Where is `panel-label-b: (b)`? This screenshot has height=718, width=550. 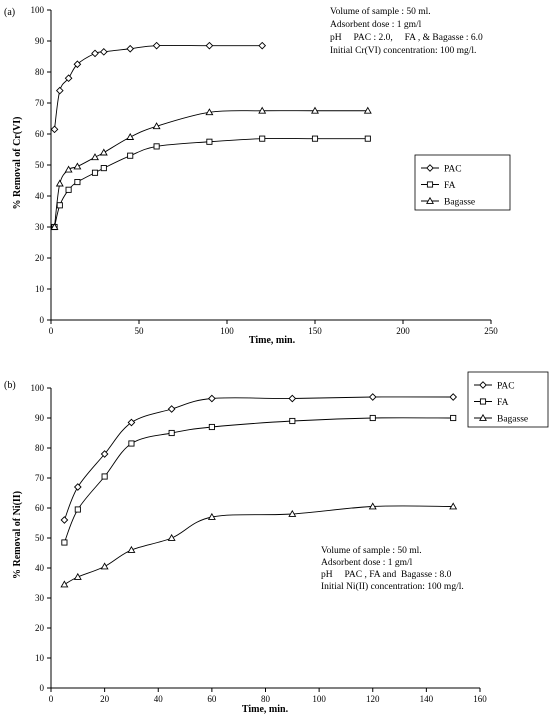
panel-label-b: (b) is located at coordinates (10, 385).